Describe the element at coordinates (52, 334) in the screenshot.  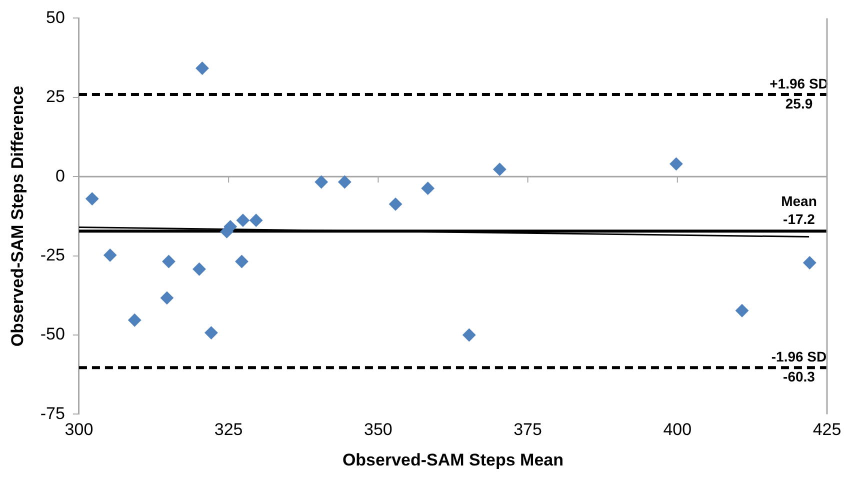
I see `y-tick-label: -50` at that location.